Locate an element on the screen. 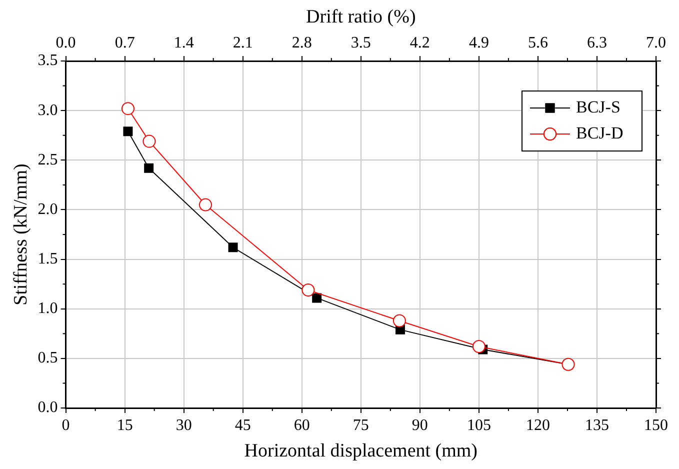 This screenshot has width=679, height=469. y-tick-label: 2.0 is located at coordinates (48, 209).